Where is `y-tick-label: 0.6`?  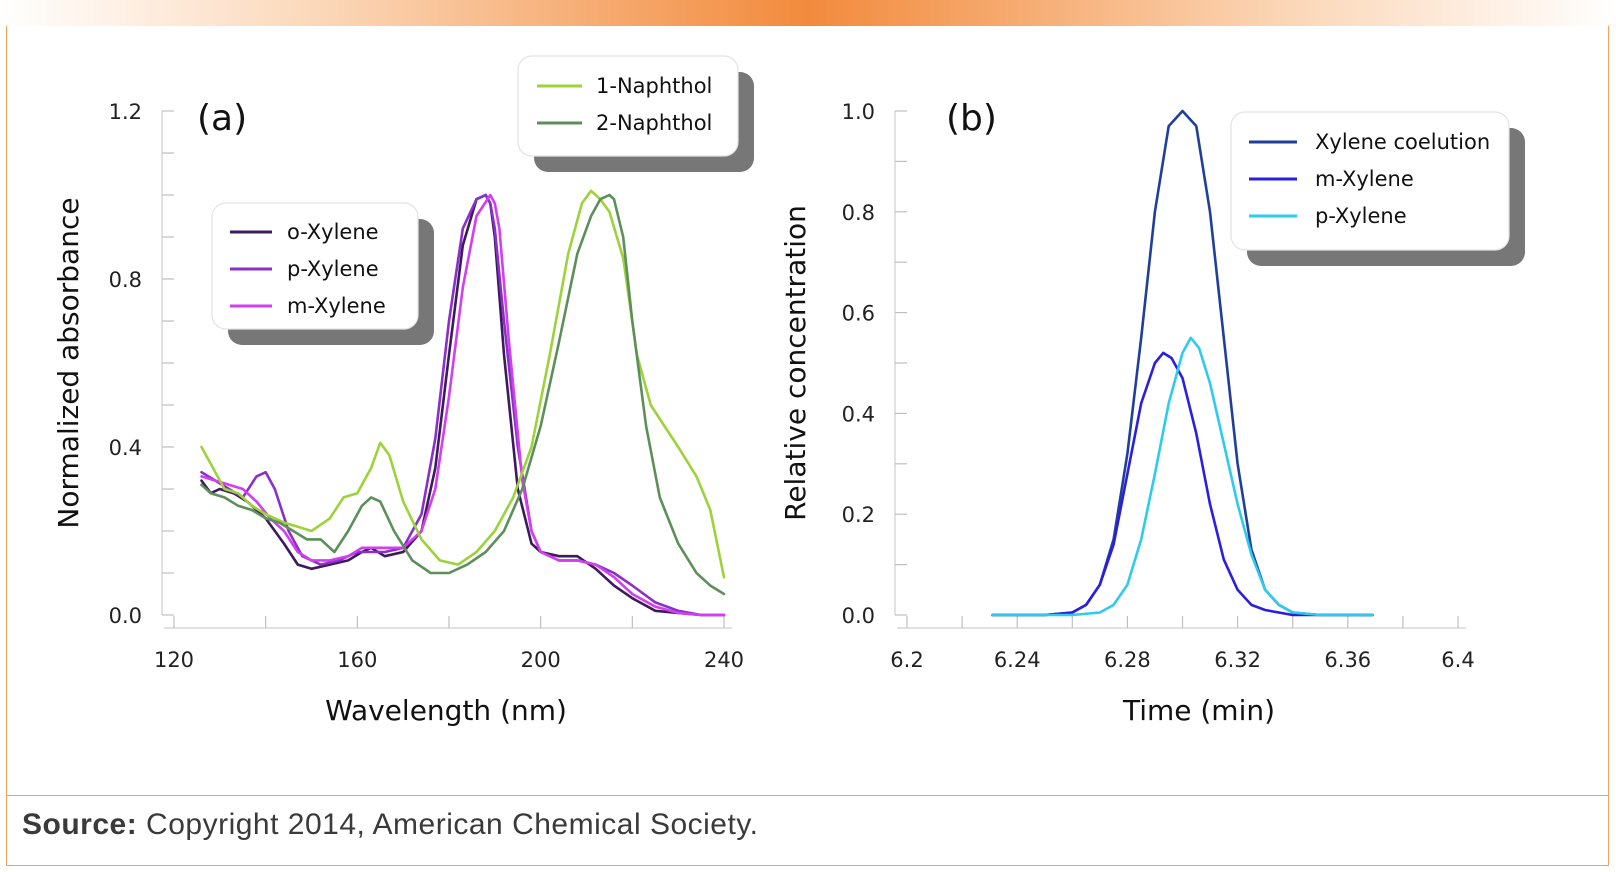
y-tick-label: 0.6 is located at coordinates (858, 314).